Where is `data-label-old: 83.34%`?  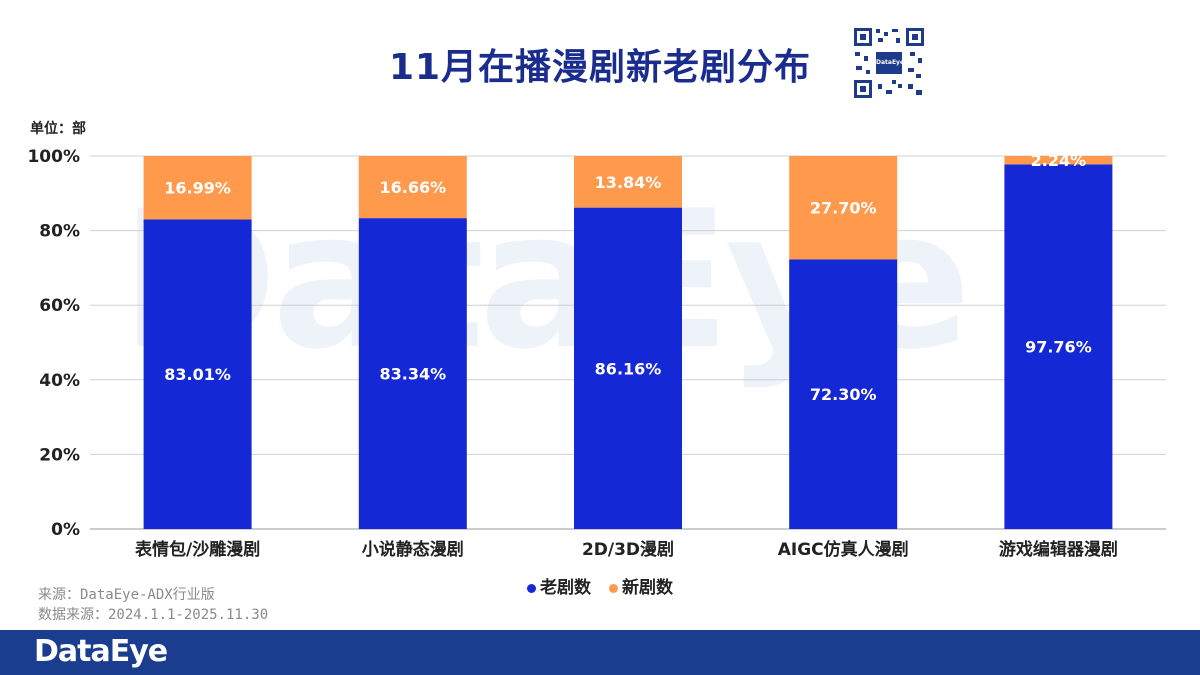 data-label-old: 83.34% is located at coordinates (412, 374).